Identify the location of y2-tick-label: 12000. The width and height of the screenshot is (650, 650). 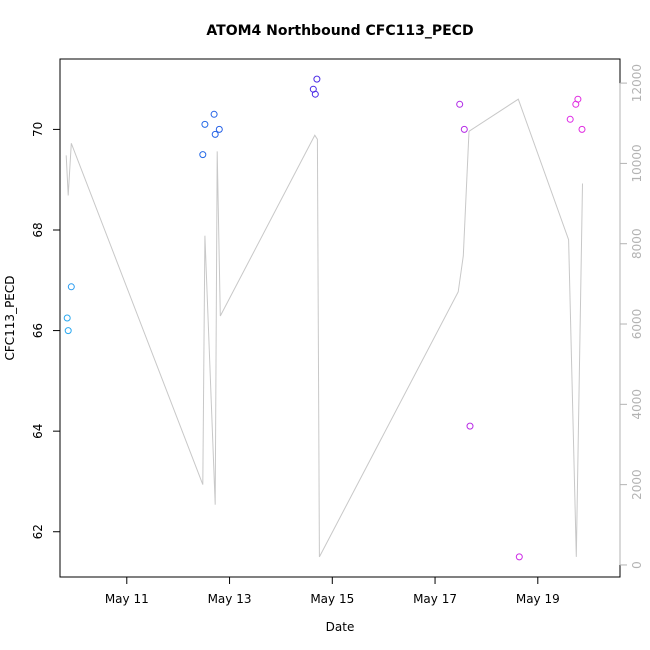
(637, 83).